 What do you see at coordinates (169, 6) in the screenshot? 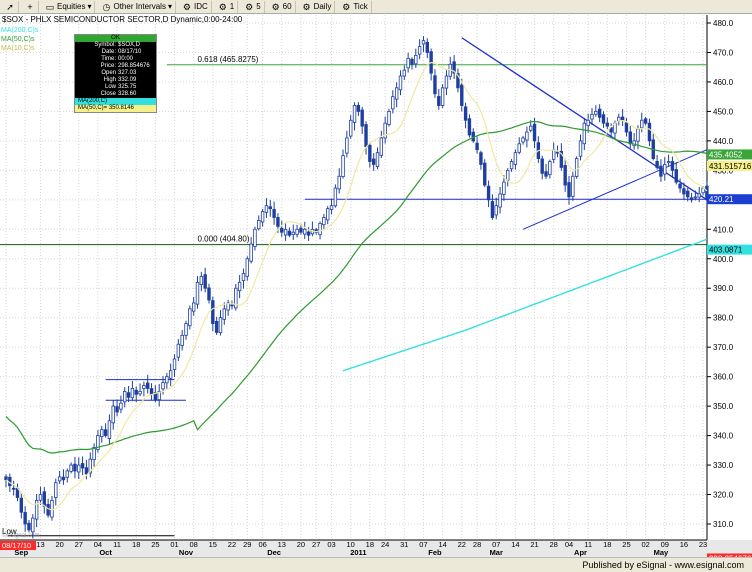
I see `chevron-down-icon: ▾` at bounding box center [169, 6].